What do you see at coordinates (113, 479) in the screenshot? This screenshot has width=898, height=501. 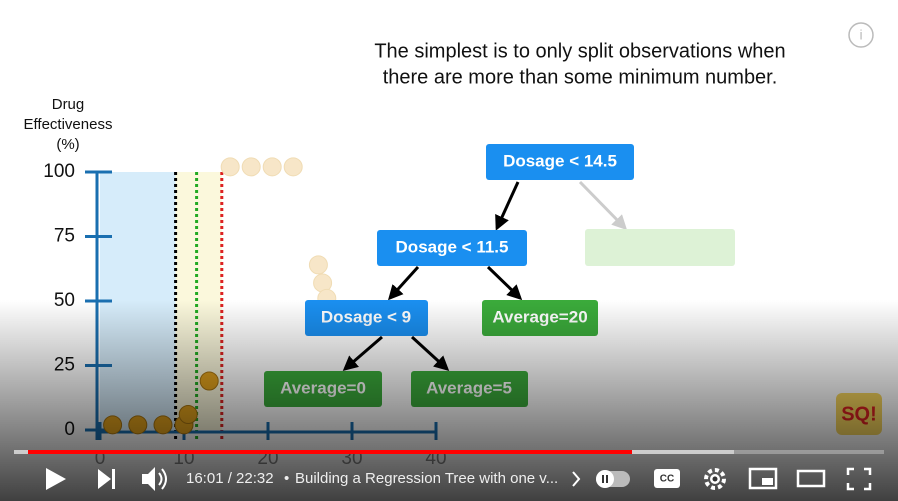 I see `next-button-bar` at bounding box center [113, 479].